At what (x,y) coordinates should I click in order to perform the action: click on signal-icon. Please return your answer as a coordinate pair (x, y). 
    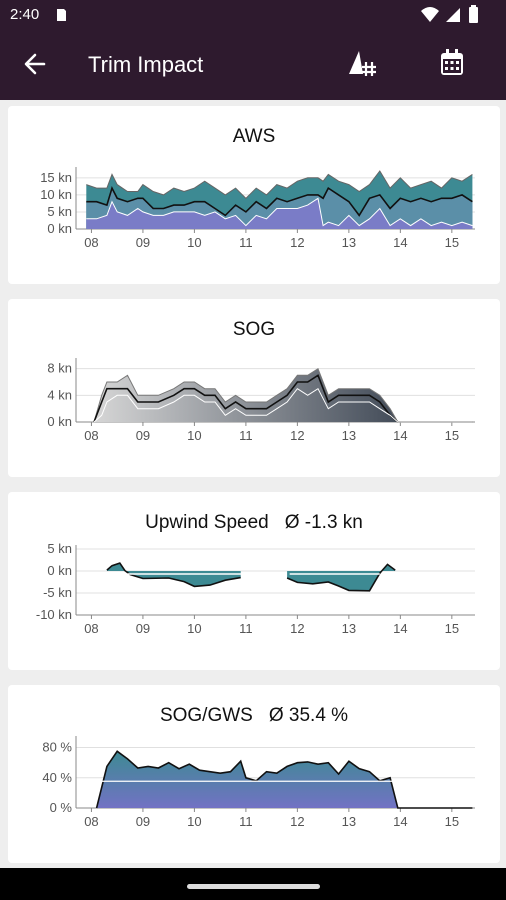
    Looking at the image, I should click on (453, 15).